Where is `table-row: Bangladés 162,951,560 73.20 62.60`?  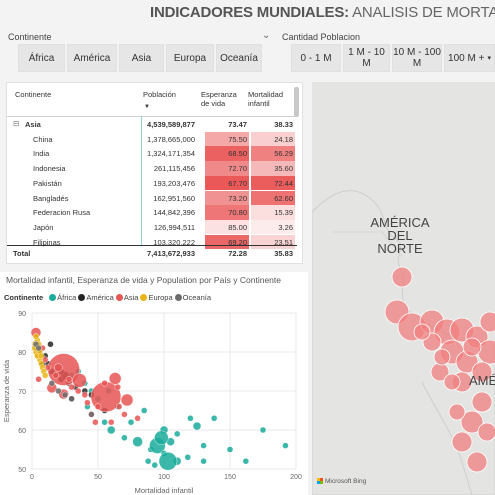
table-row: Bangladés 162,951,560 73.20 62.60 is located at coordinates (151, 197).